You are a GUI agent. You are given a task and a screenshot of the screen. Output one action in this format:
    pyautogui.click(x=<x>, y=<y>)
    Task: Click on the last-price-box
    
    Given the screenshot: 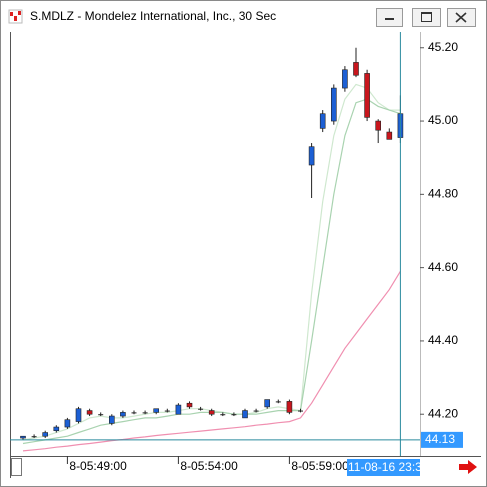 What is the action you would take?
    pyautogui.click(x=442, y=439)
    